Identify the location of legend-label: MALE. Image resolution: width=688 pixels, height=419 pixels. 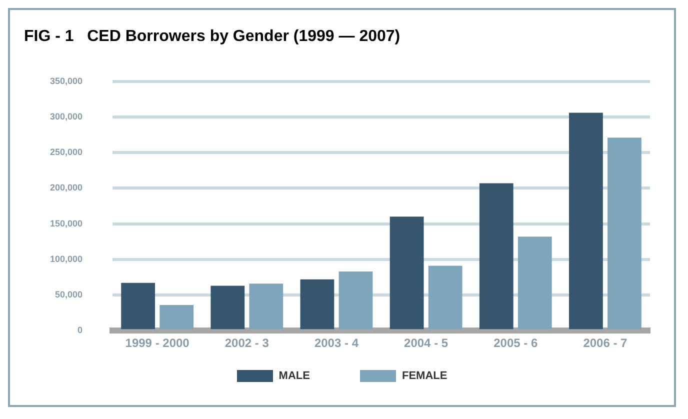
(294, 376).